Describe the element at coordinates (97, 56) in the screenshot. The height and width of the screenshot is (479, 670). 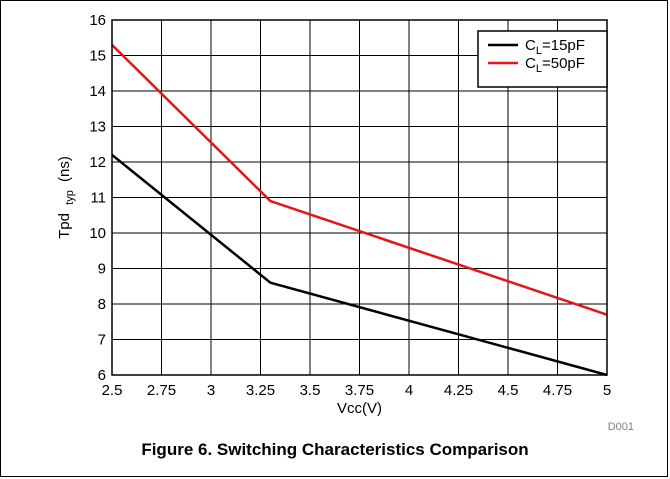
I see `y-tick-label: 15` at that location.